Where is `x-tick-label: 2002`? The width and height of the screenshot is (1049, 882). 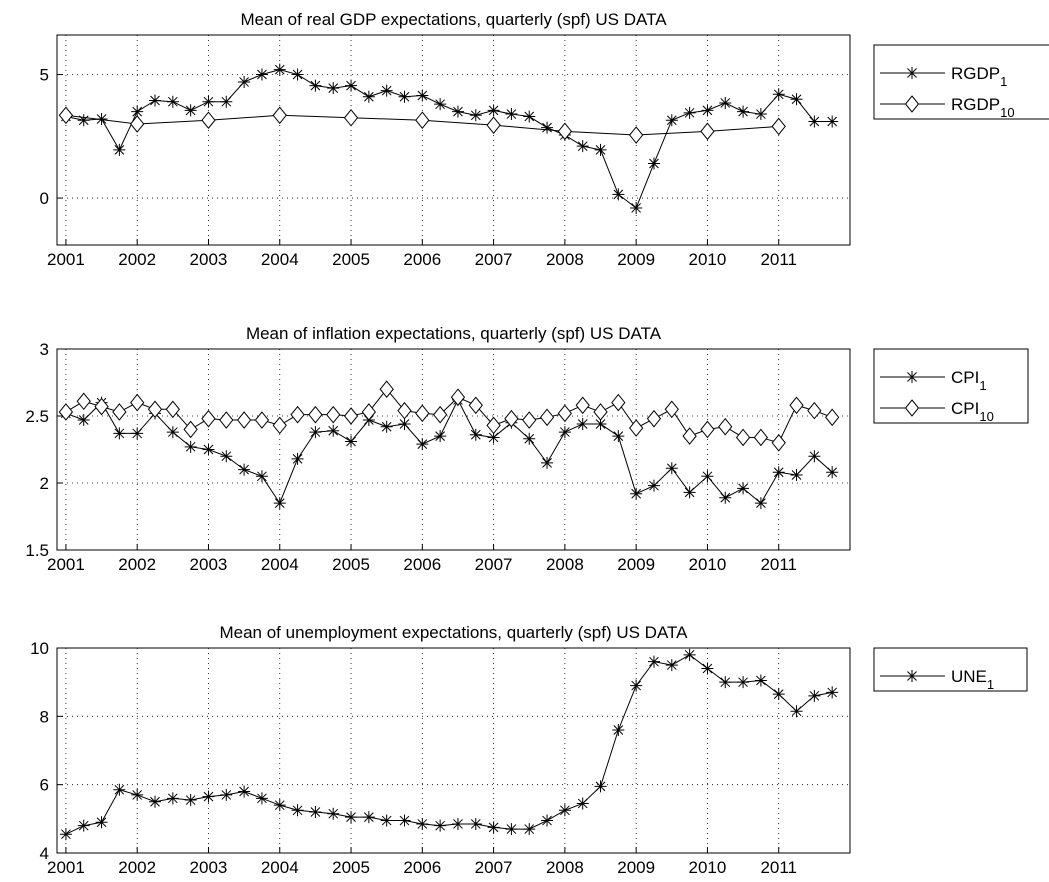
x-tick-label: 2002 is located at coordinates (137, 259).